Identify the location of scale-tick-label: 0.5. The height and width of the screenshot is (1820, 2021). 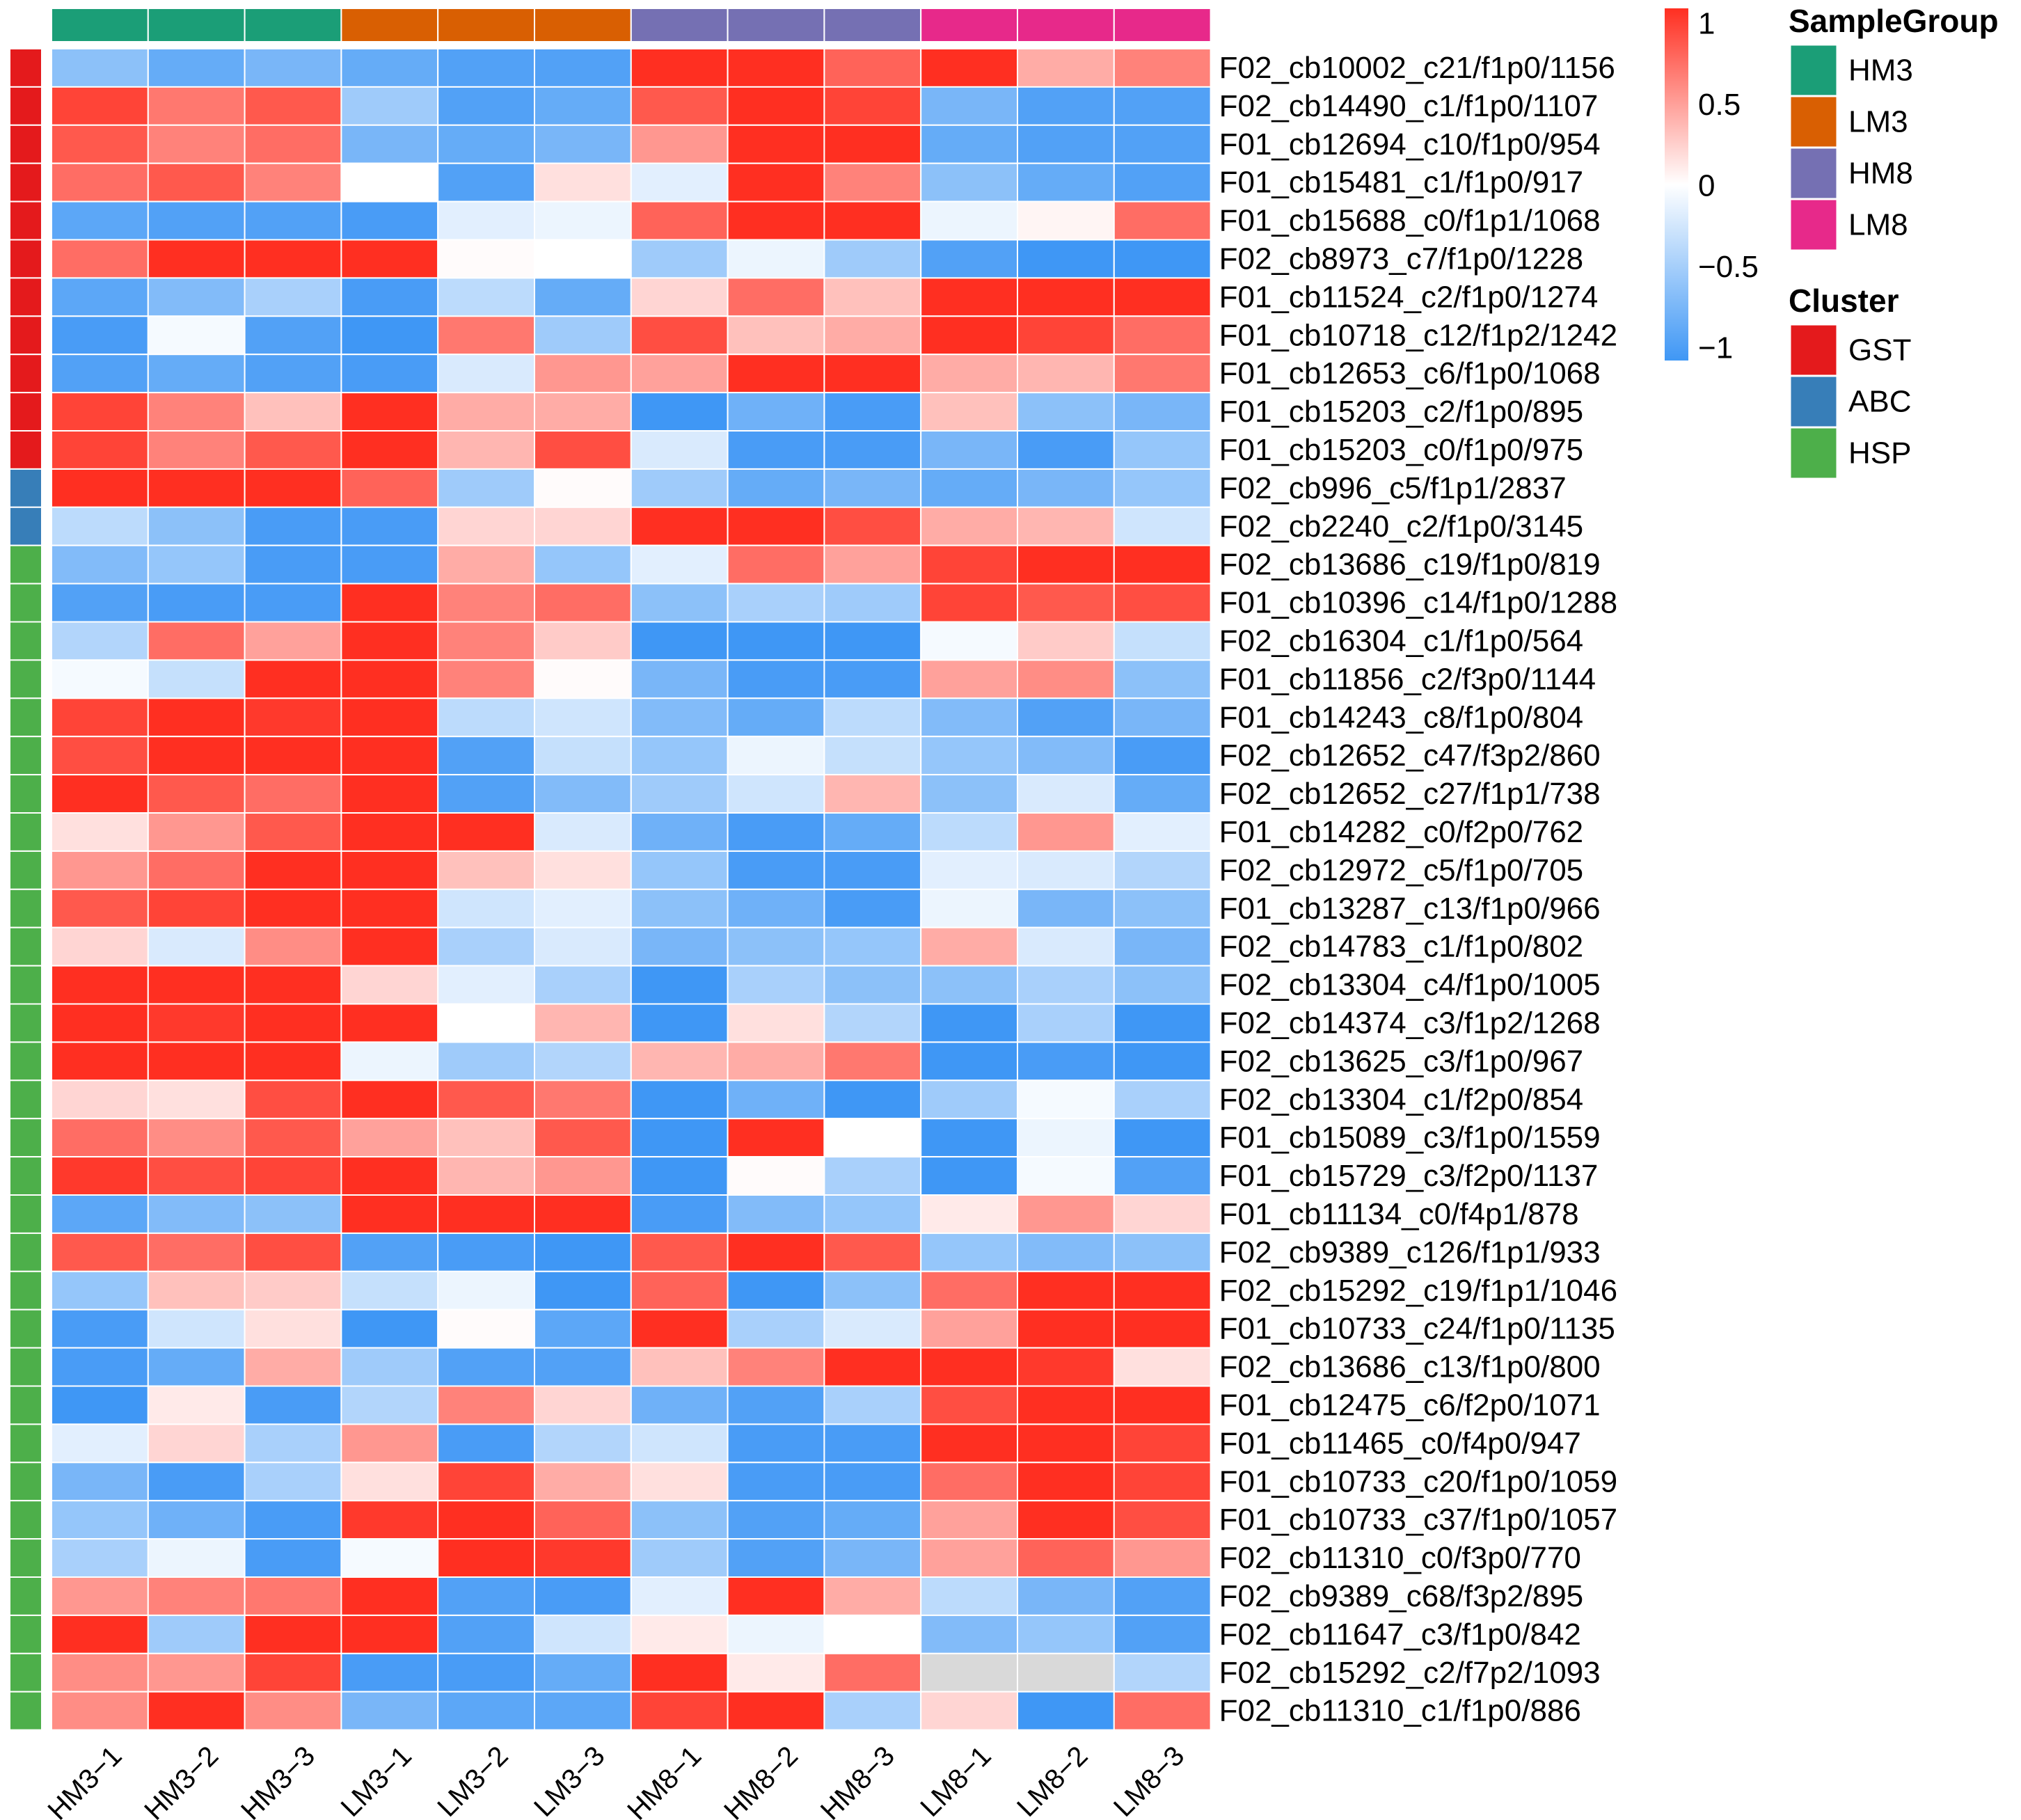
(1719, 105).